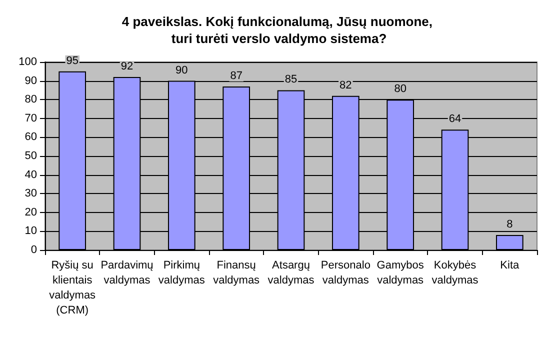 The image size is (558, 337). Describe the element at coordinates (236, 76) in the screenshot. I see `data-label: 87` at that location.